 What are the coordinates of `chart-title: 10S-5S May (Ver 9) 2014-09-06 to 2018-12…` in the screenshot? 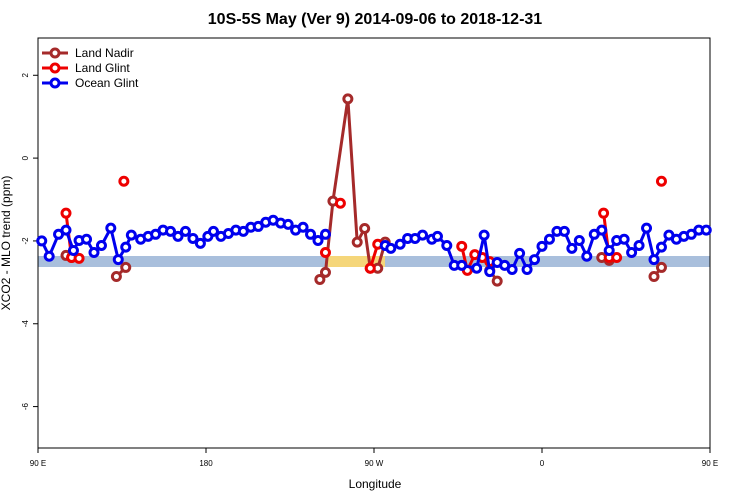 It's located at (375, 19).